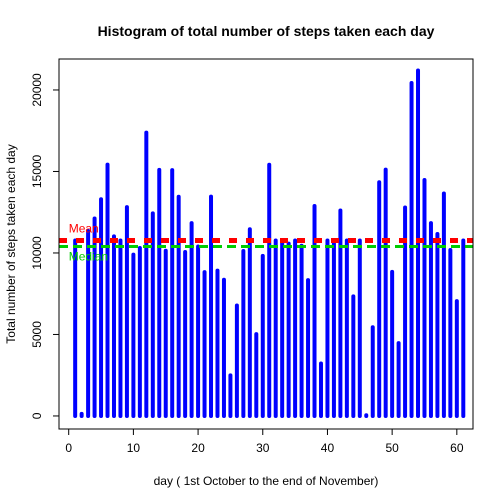 This screenshot has height=504, width=504. Describe the element at coordinates (328, 448) in the screenshot. I see `x-tick-label-40: 40` at that location.